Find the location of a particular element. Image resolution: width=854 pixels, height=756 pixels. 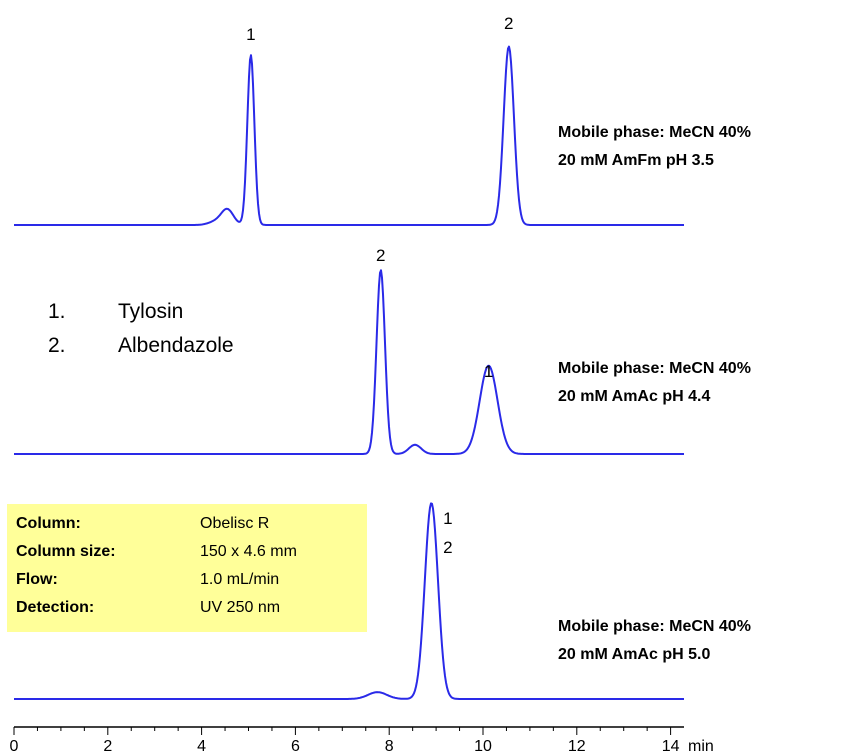

x-tick-label-6: 6 is located at coordinates (295, 746).